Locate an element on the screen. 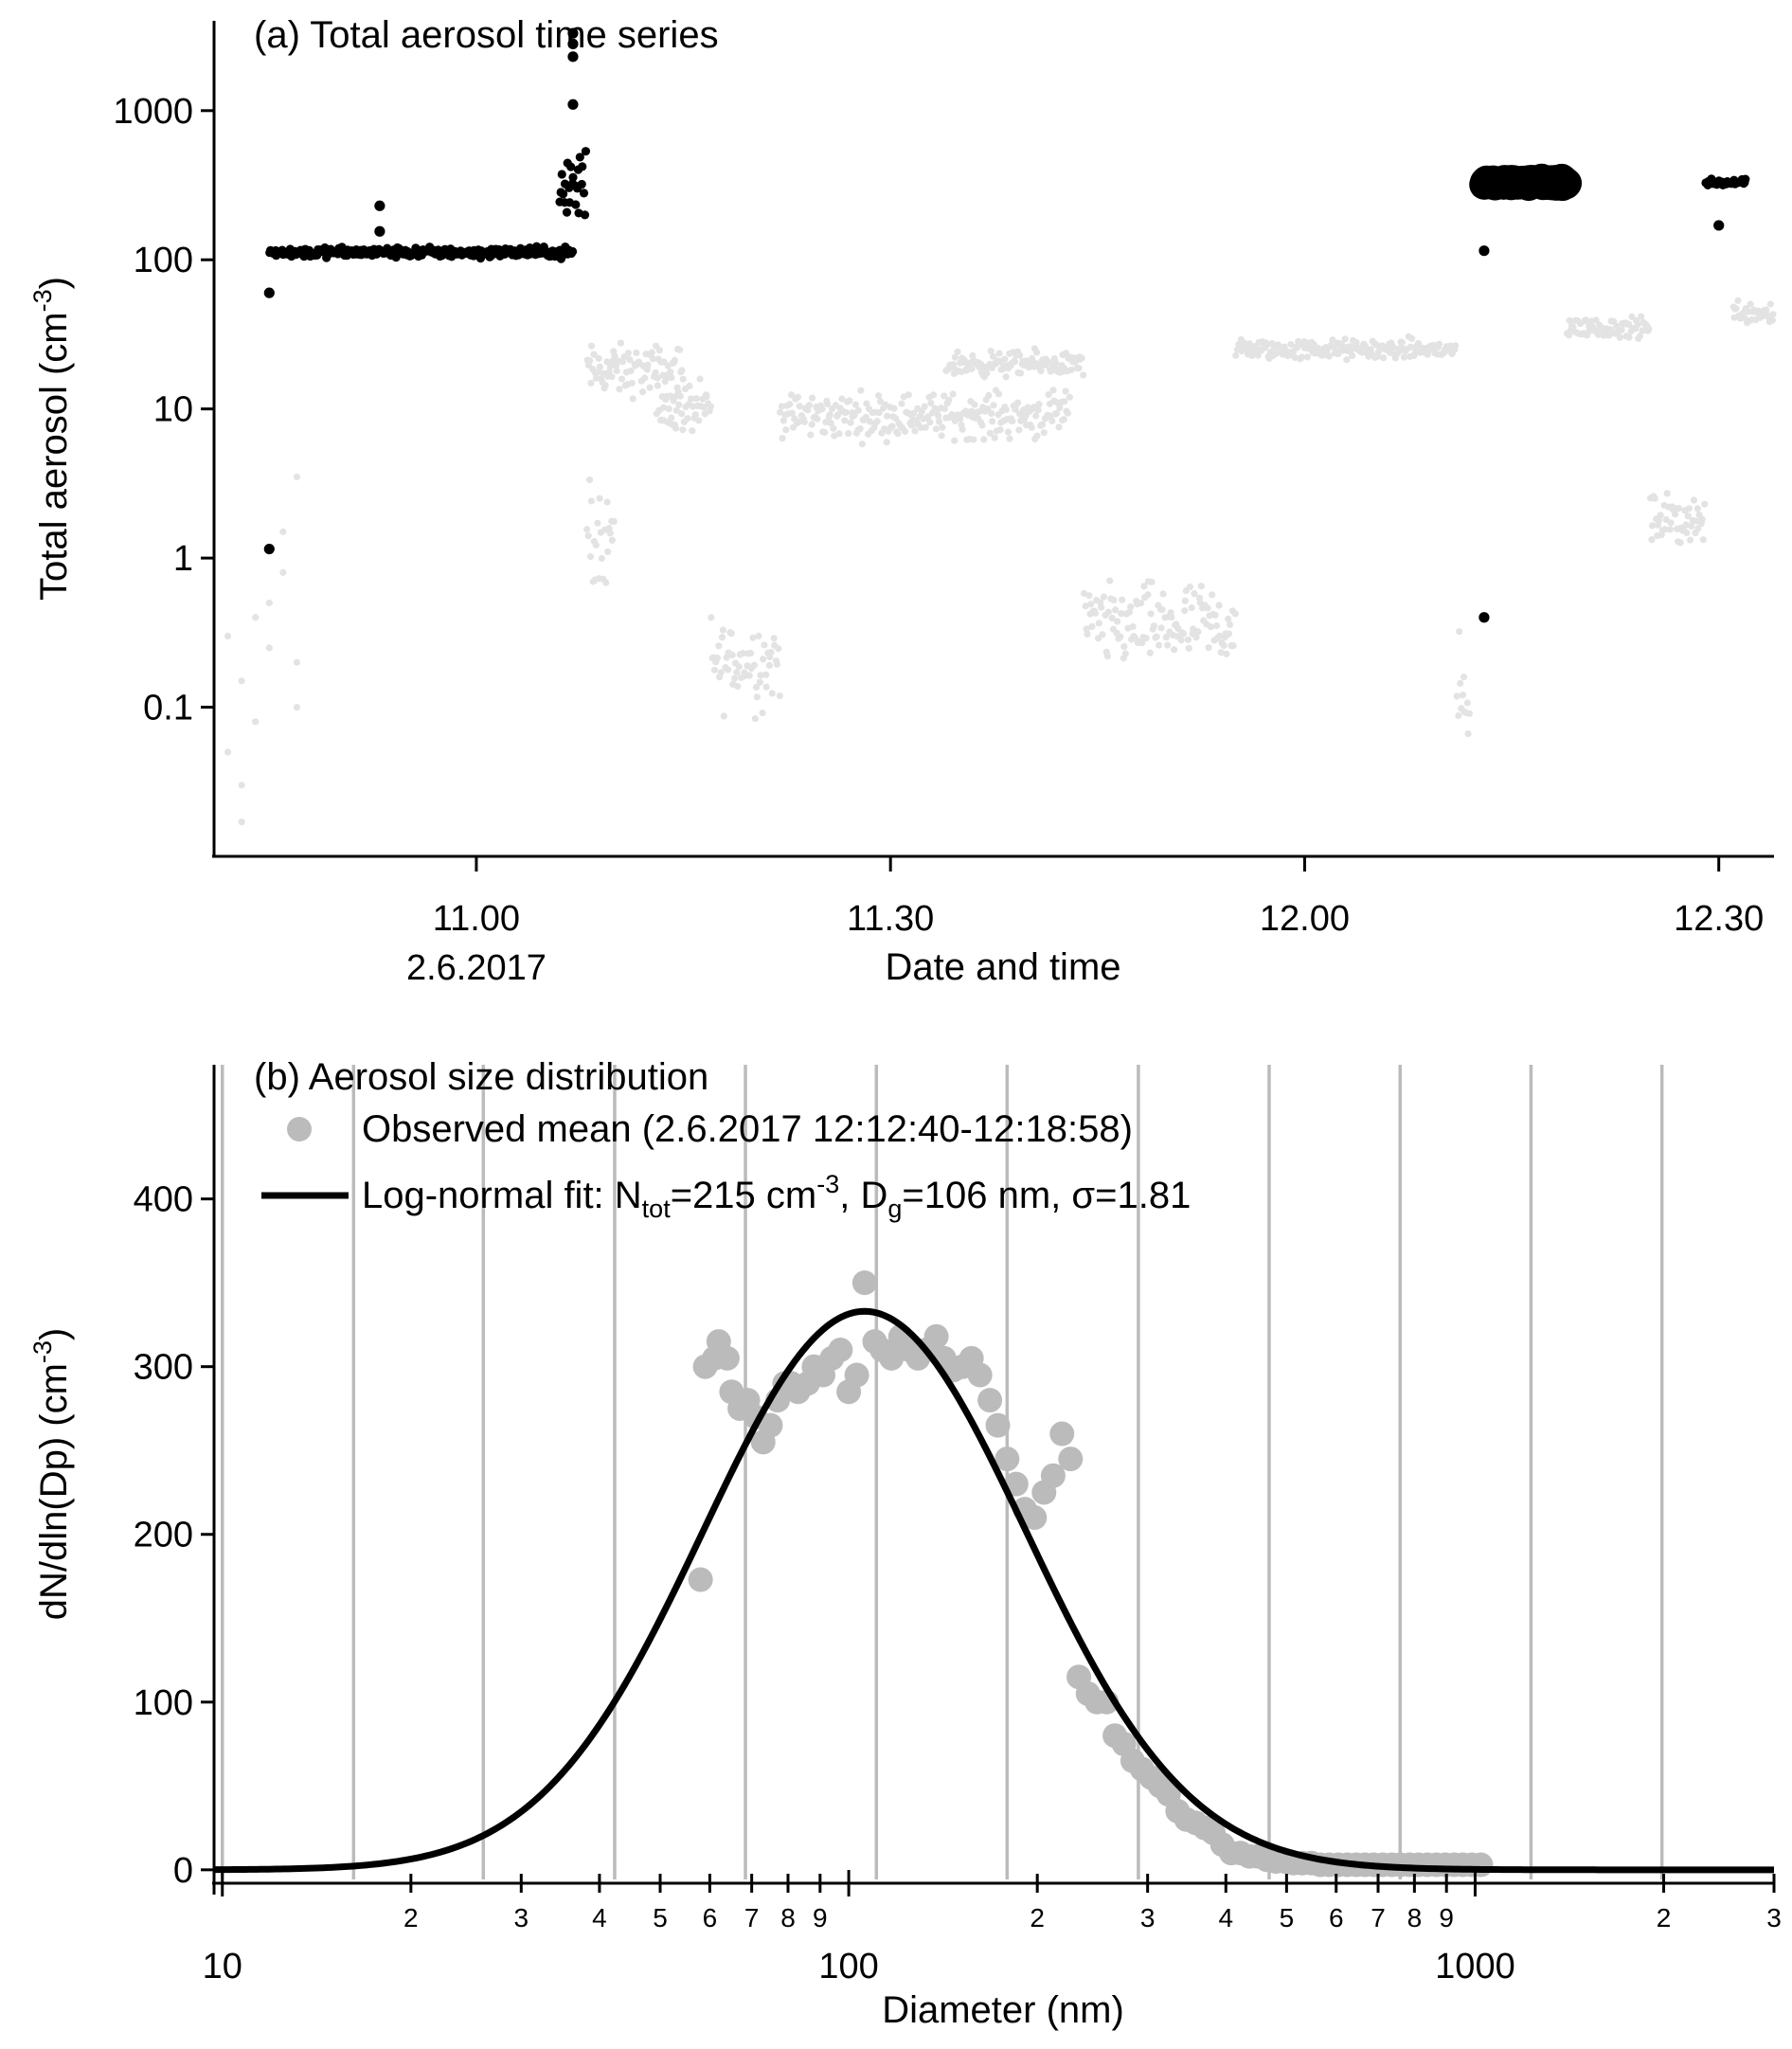 The width and height of the screenshot is (1792, 2049). panel-b-title: (b) Aerosol size distribution is located at coordinates (481, 1077).